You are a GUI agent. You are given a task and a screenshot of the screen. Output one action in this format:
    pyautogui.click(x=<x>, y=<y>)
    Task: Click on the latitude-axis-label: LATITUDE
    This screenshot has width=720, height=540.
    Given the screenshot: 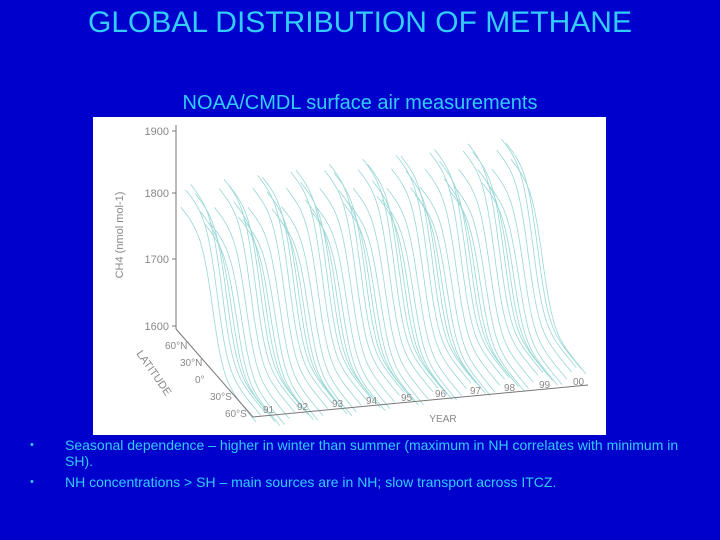 What is the action you would take?
    pyautogui.click(x=154, y=373)
    